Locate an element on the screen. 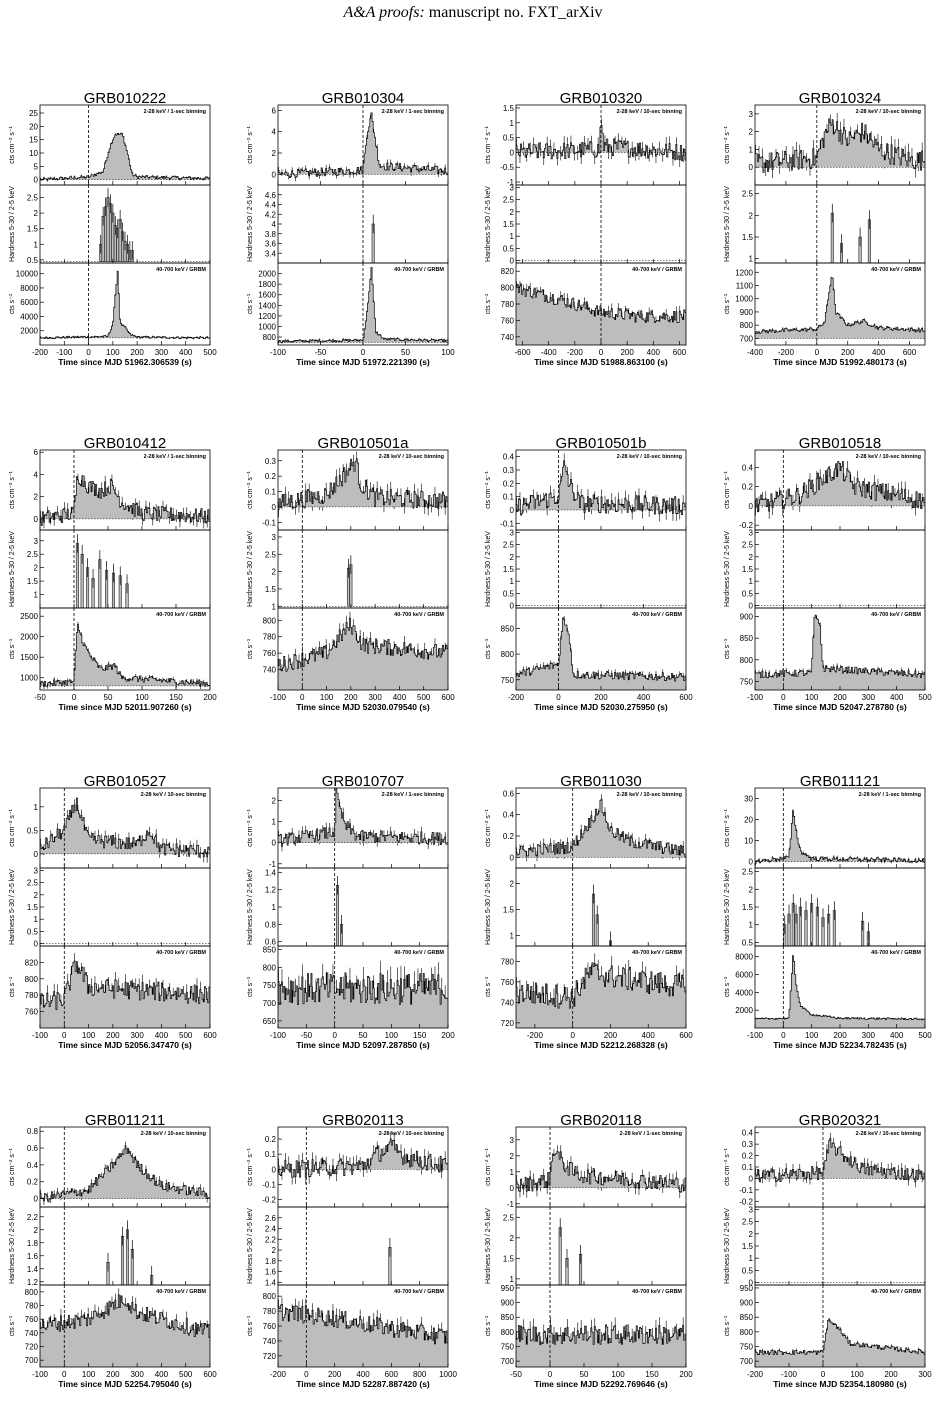 The image size is (946, 1412). y-tick-label: 0.4 is located at coordinates (748, 1133).